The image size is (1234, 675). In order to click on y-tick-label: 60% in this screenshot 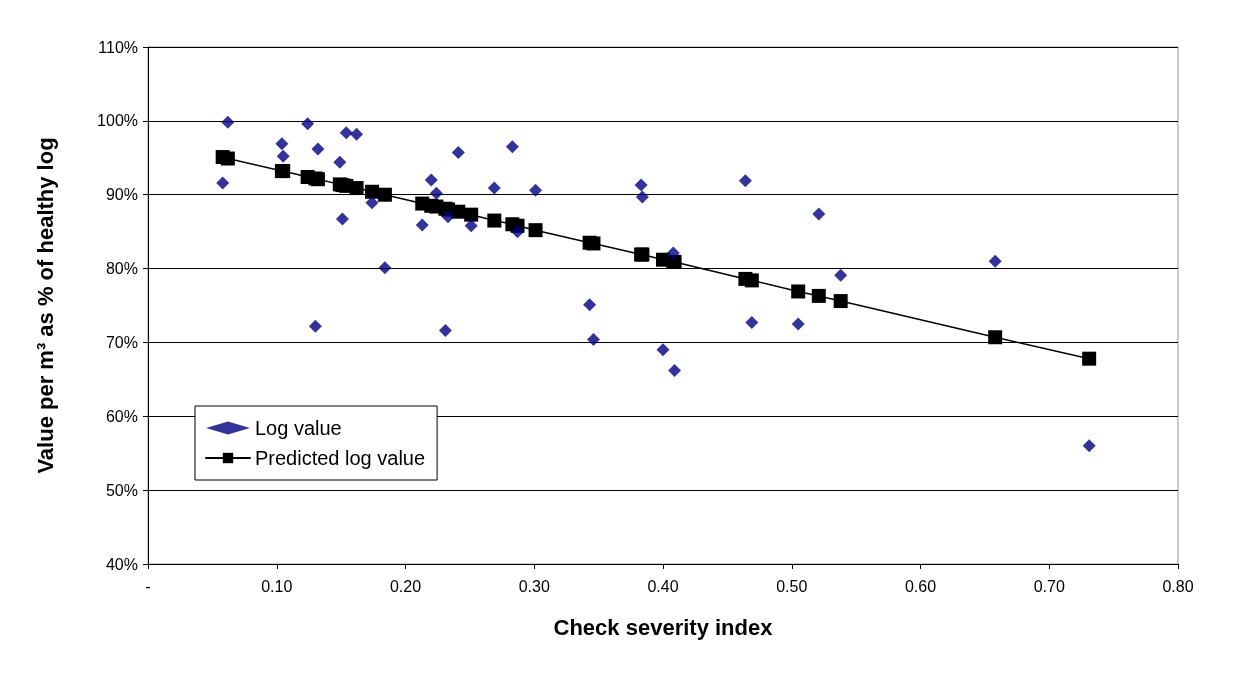, I will do `click(121, 416)`.